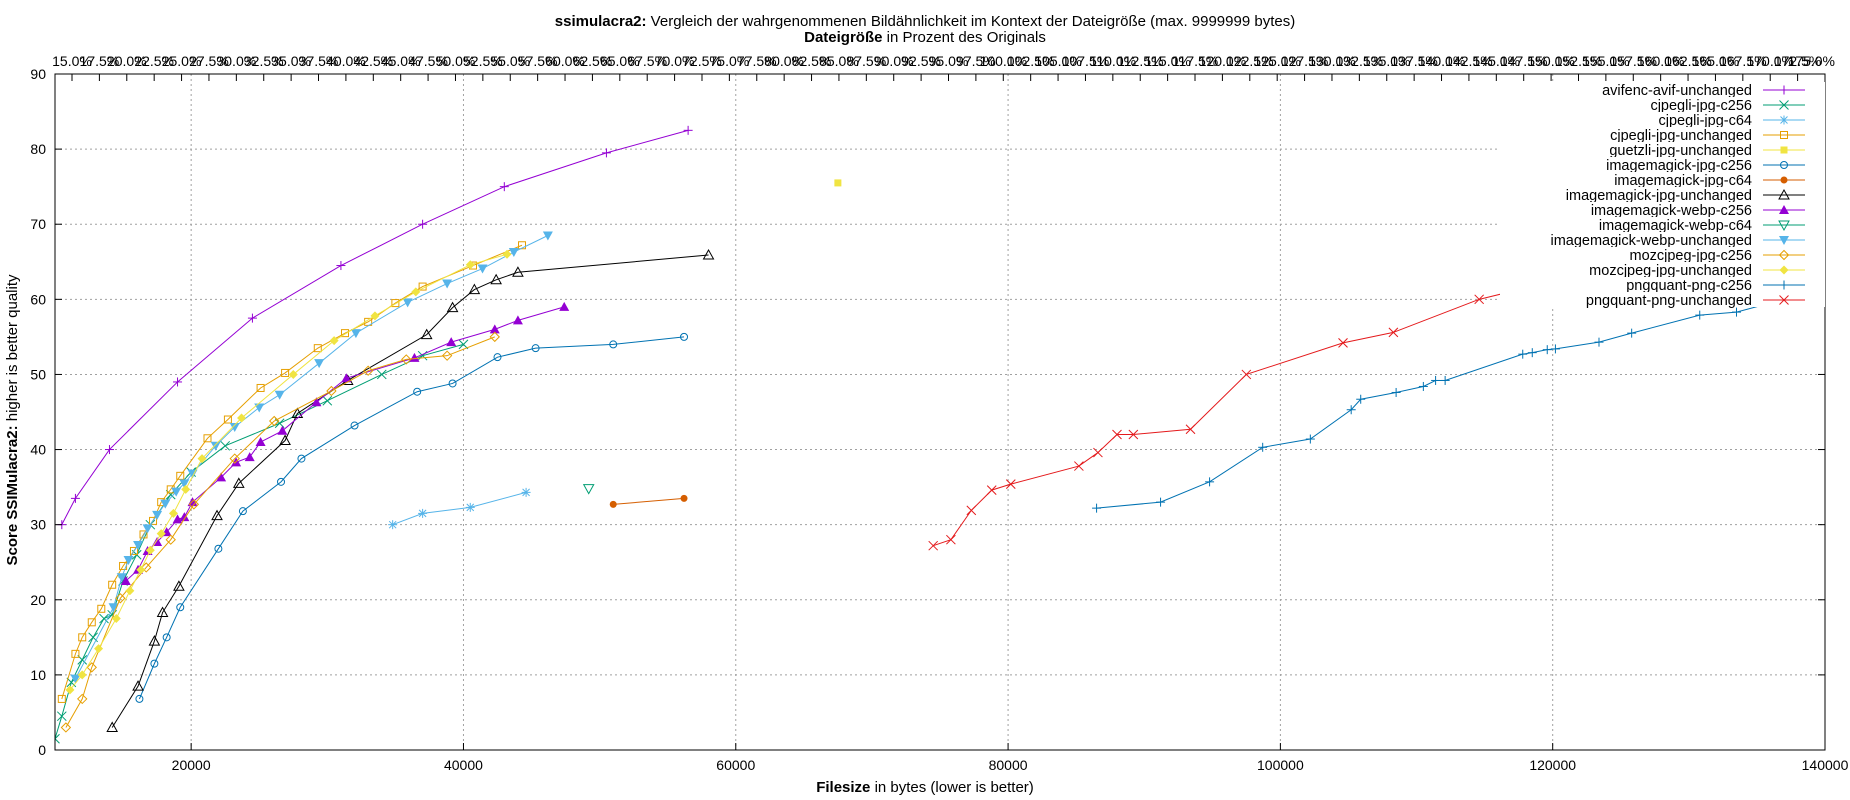 The image size is (1850, 800). Describe the element at coordinates (1413, 61) in the screenshot. I see `top-tick-label: 137.5%` at that location.